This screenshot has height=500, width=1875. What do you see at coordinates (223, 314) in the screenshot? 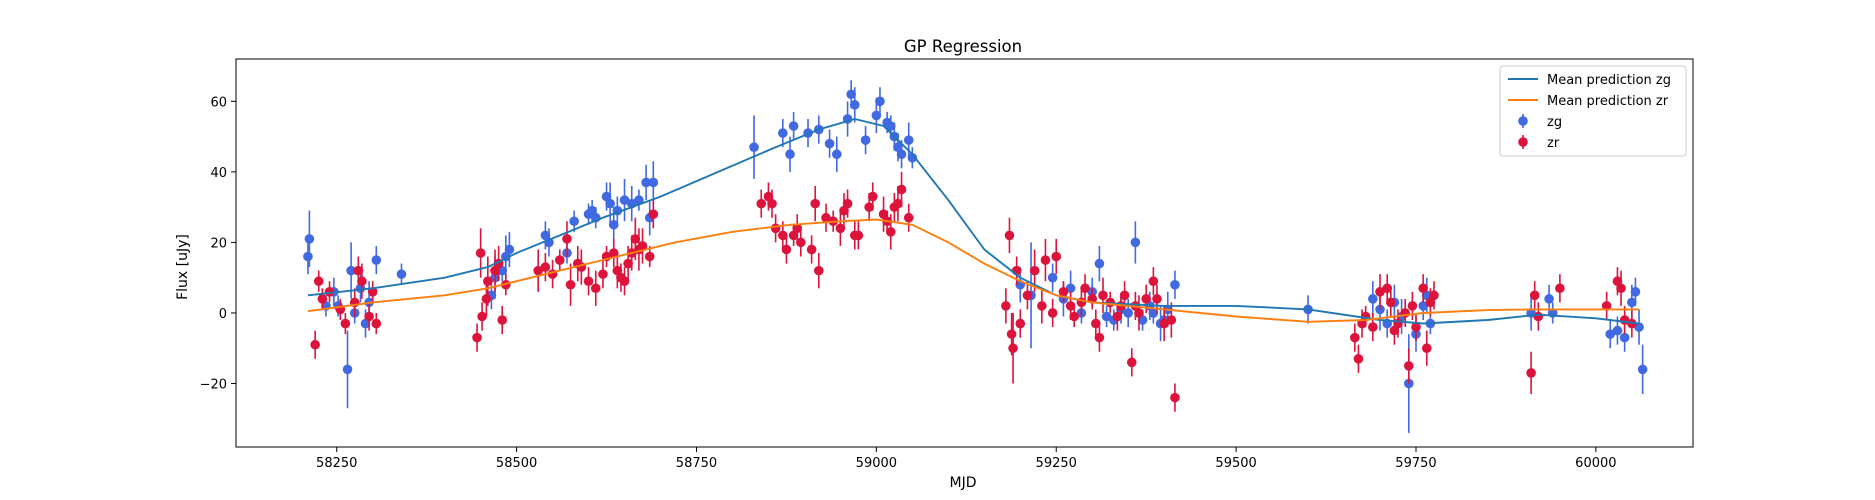
I see `y-tick-label: 0` at bounding box center [223, 314].